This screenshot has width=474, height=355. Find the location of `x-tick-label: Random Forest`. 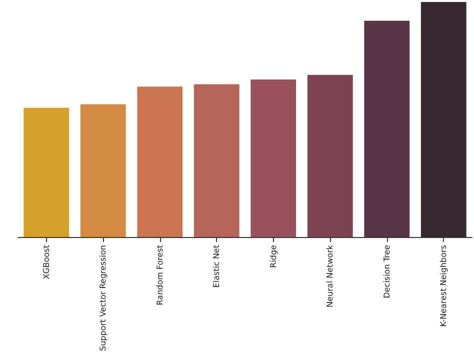

x-tick-label: Random Forest is located at coordinates (159, 275).